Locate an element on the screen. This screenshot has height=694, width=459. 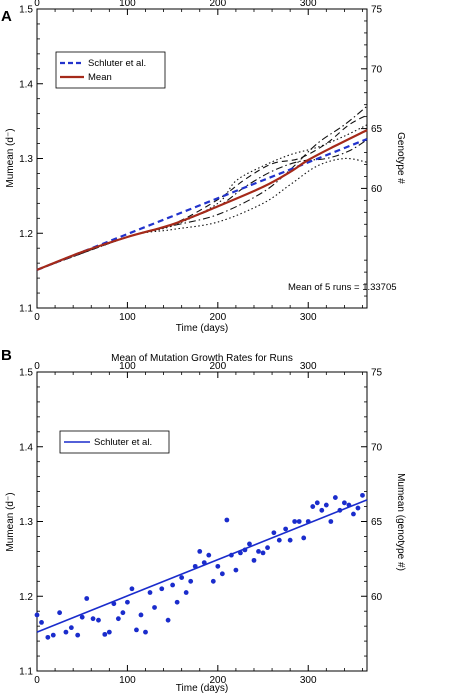
plot-a-xlabel: Time (days) is located at coordinates (202, 328).